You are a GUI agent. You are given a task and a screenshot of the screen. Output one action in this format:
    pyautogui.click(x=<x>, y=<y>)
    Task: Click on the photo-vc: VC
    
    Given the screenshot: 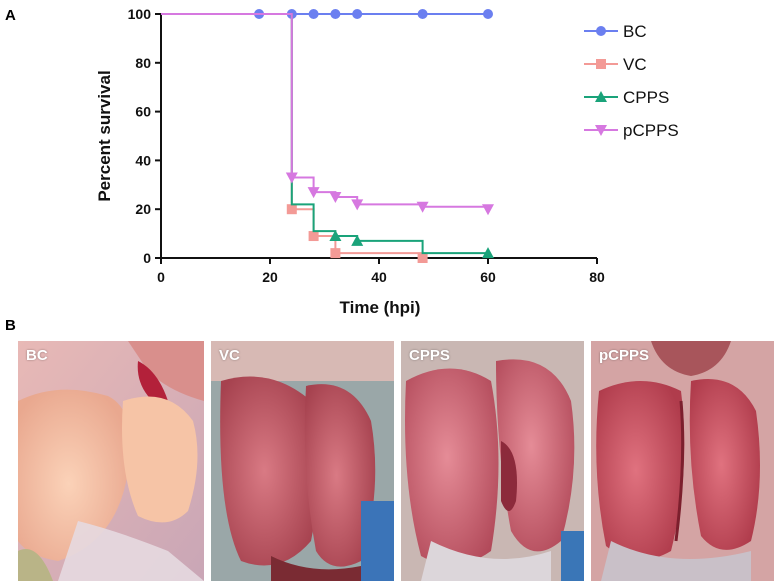 What is the action you would take?
    pyautogui.click(x=302, y=461)
    